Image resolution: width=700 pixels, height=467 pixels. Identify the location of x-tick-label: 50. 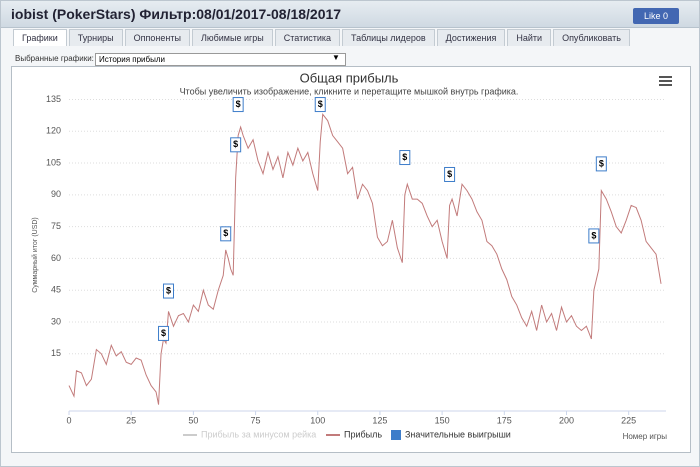
(193, 420).